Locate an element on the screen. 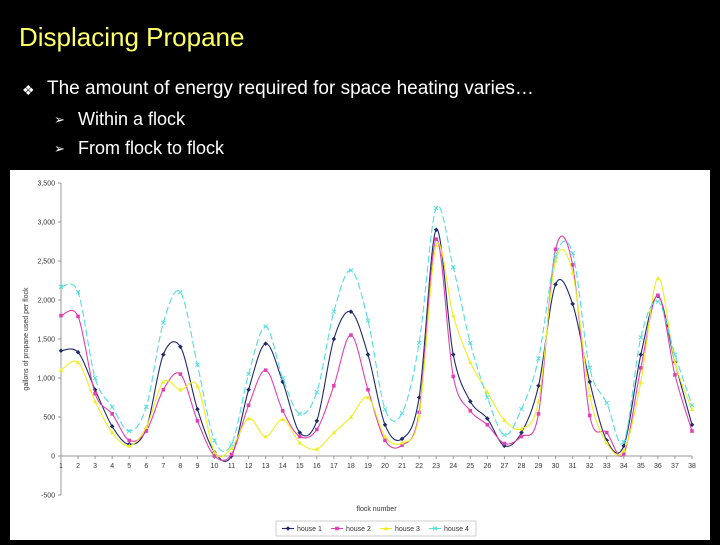  x-tick-label: 34 is located at coordinates (624, 466).